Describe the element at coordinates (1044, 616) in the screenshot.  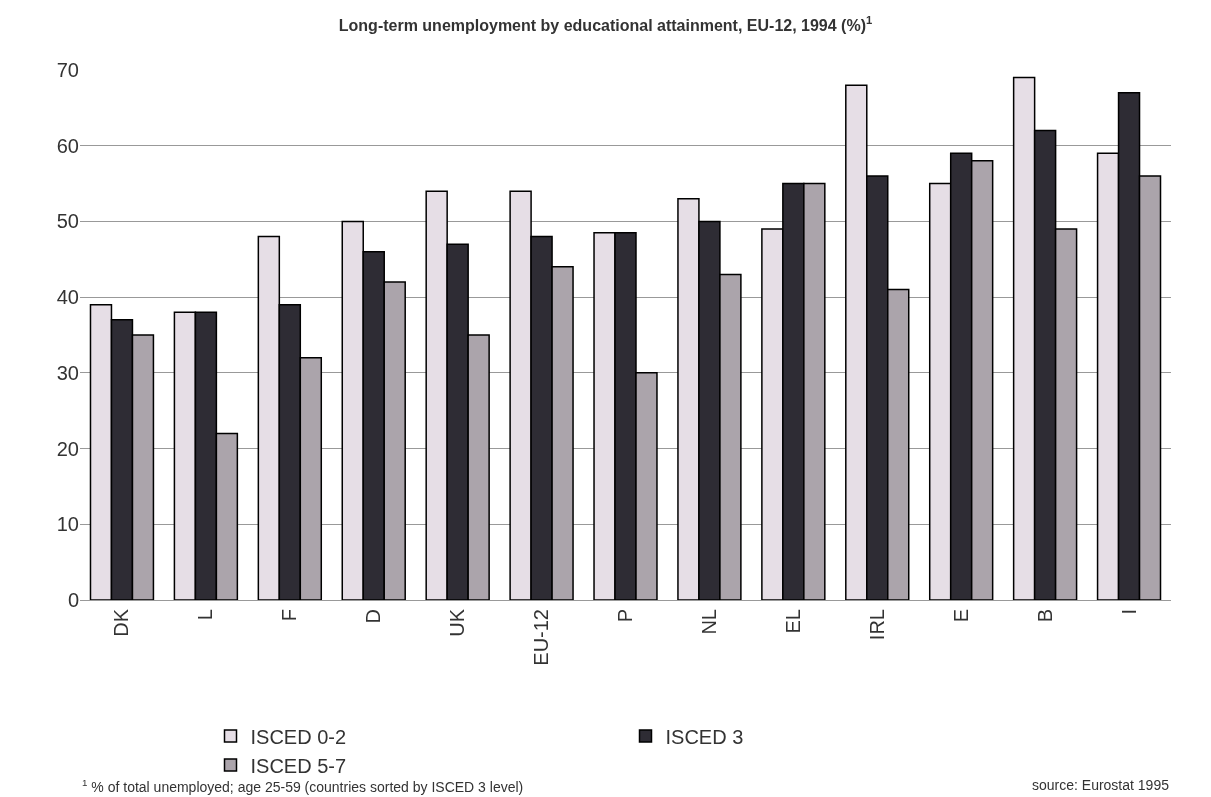
I see `x-tick-label: B` at that location.